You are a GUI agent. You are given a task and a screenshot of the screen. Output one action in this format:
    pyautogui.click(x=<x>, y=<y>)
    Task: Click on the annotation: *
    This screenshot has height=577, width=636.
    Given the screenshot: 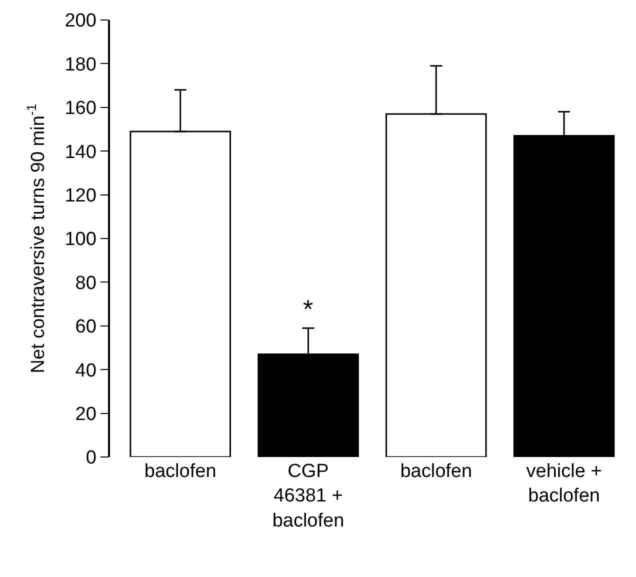 What is the action you would take?
    pyautogui.click(x=308, y=309)
    